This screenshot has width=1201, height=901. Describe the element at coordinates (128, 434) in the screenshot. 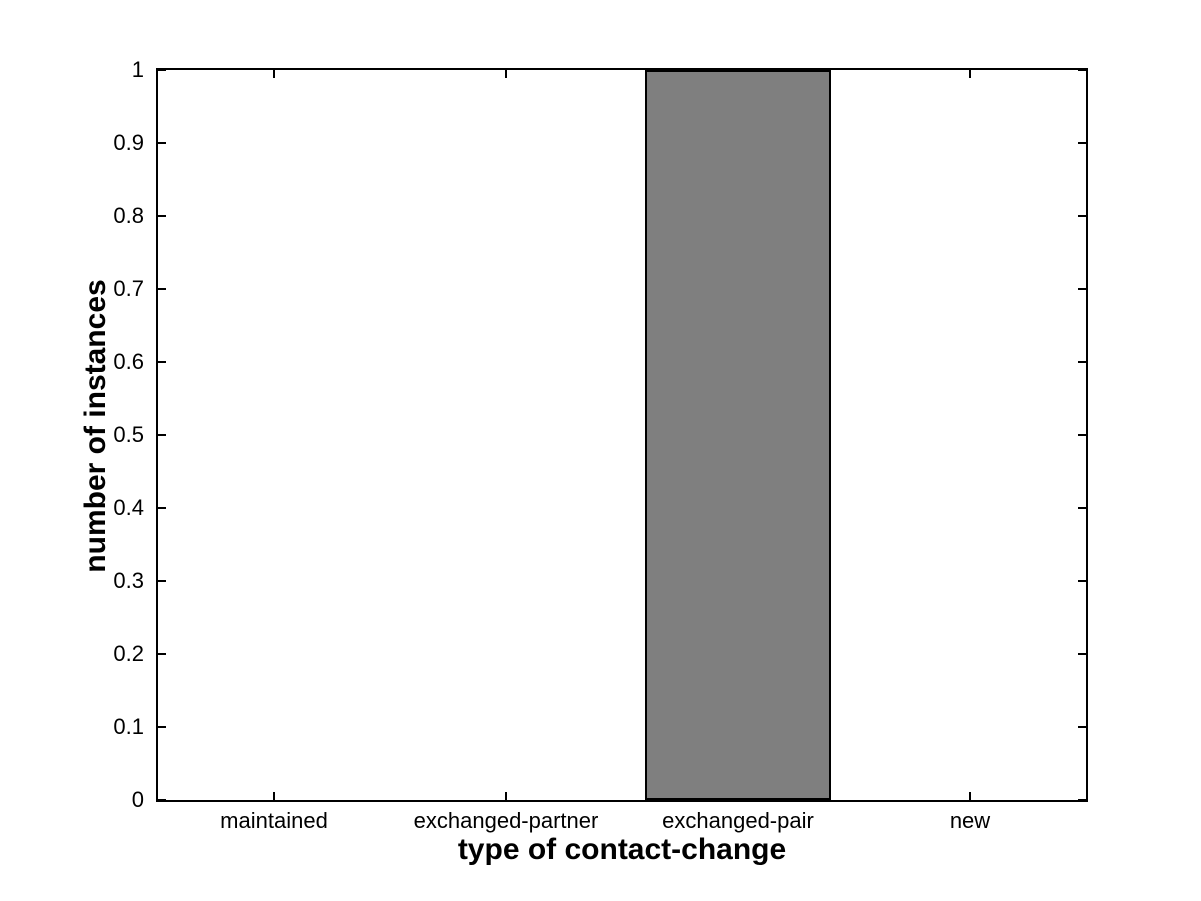

I see `y-tick-label: 0.5` at that location.